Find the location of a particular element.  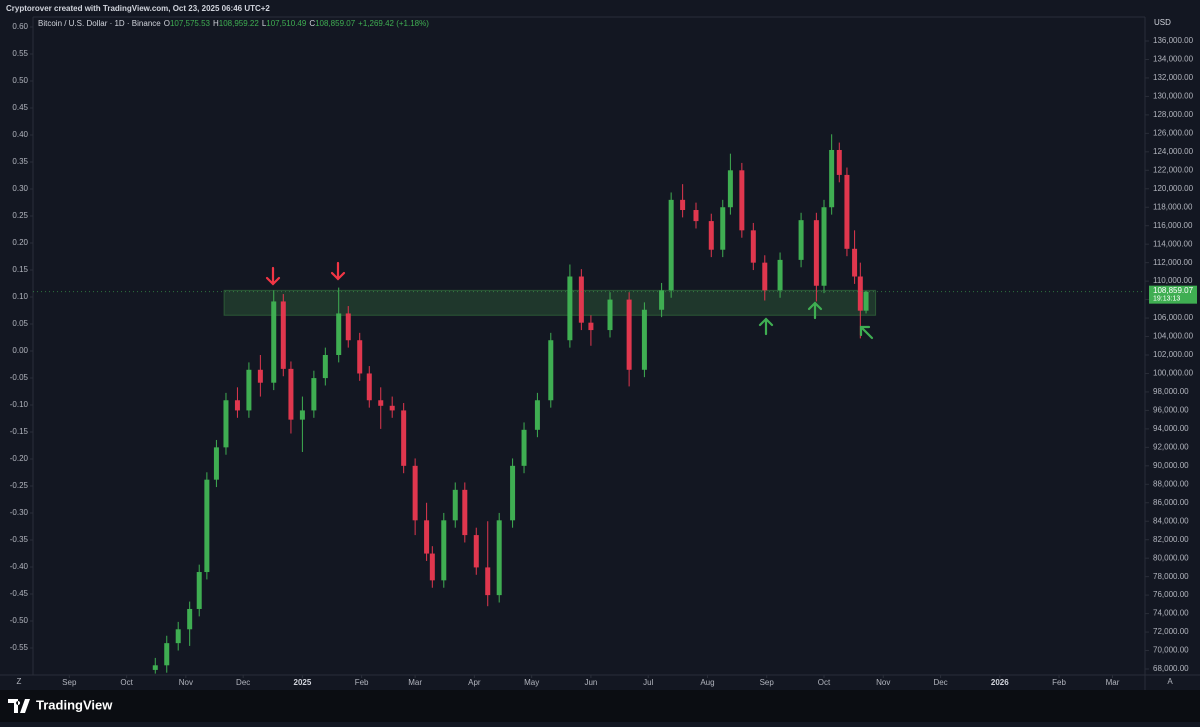

down-arrow is located at coordinates (305, 273).